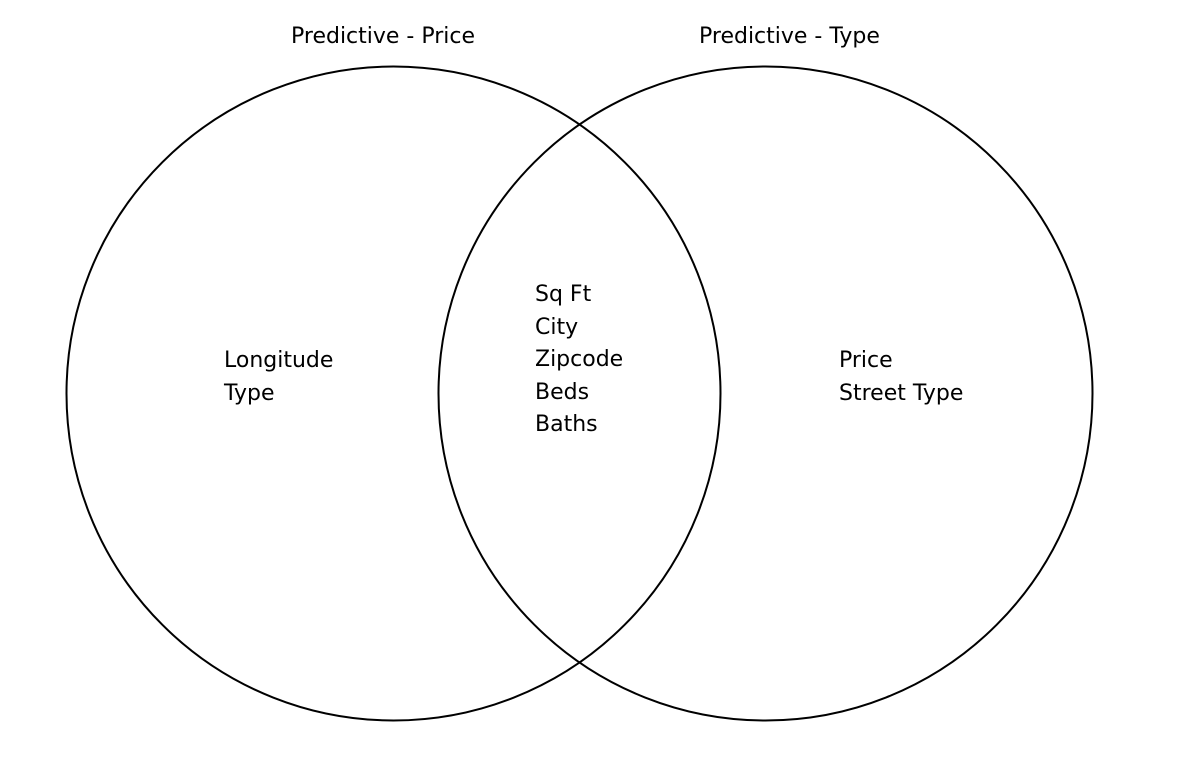 The width and height of the screenshot is (1177, 771). What do you see at coordinates (279, 360) in the screenshot?
I see `region-item: Longitude` at bounding box center [279, 360].